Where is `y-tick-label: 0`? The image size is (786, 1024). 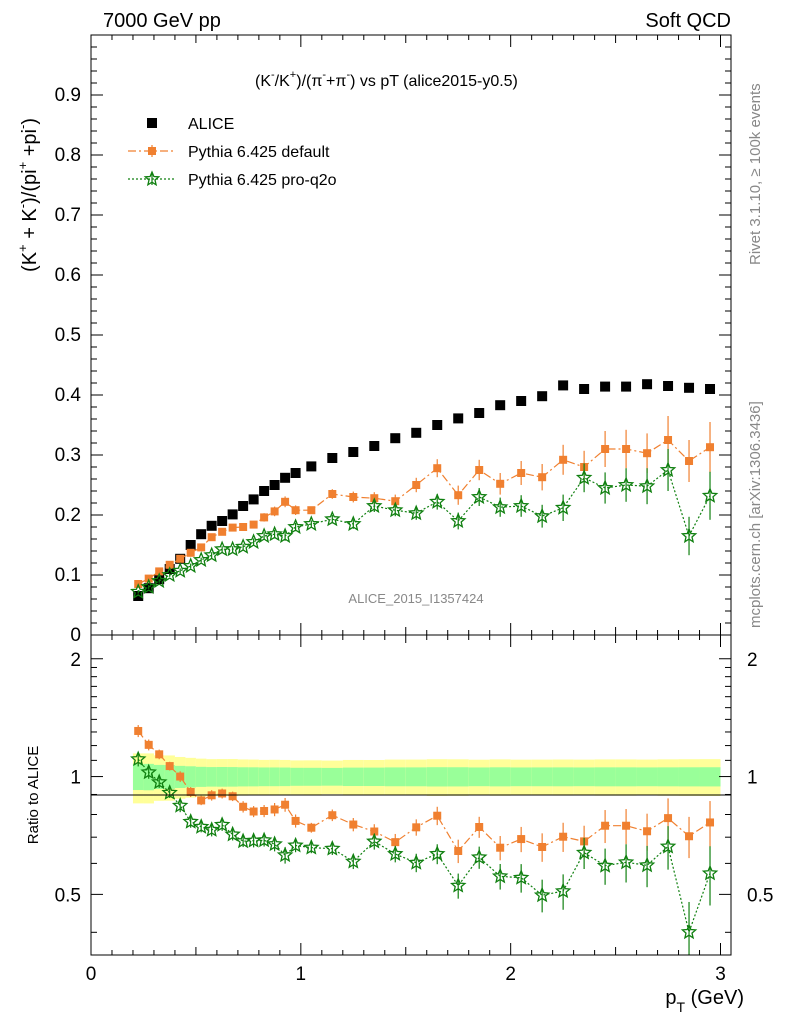
y-tick-label: 0 is located at coordinates (75, 635).